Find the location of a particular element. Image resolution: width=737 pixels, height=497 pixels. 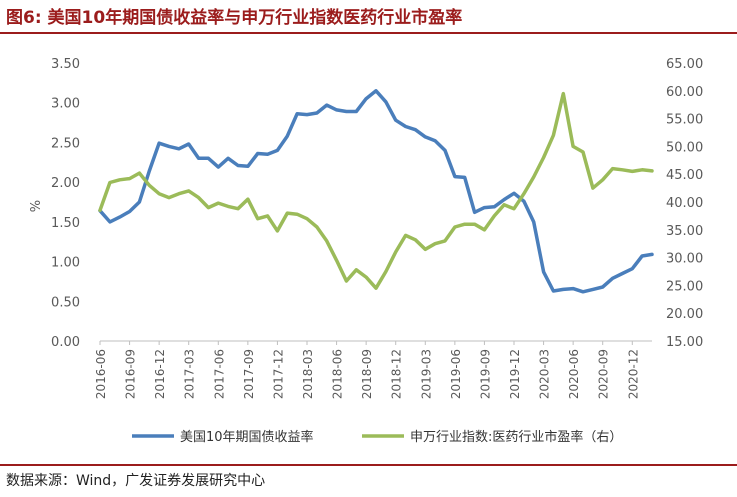

x-tick-label: 2018-03 is located at coordinates (308, 374).